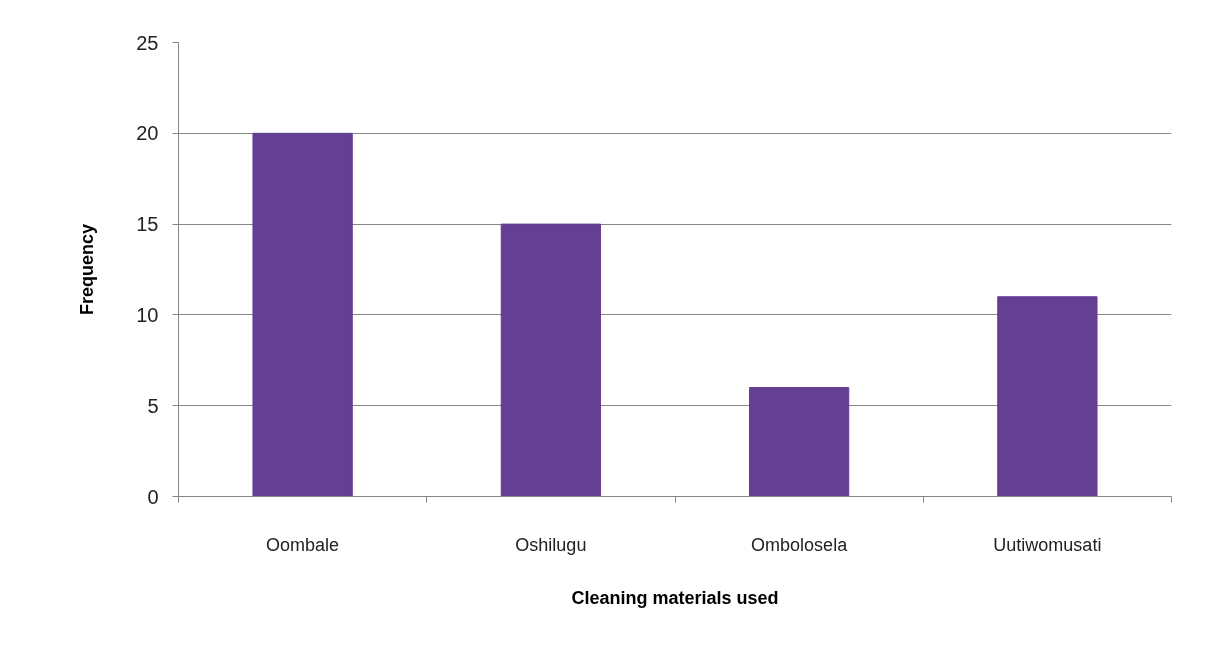 The image size is (1207, 655). What do you see at coordinates (153, 405) in the screenshot?
I see `y-tick-label: 5` at bounding box center [153, 405].